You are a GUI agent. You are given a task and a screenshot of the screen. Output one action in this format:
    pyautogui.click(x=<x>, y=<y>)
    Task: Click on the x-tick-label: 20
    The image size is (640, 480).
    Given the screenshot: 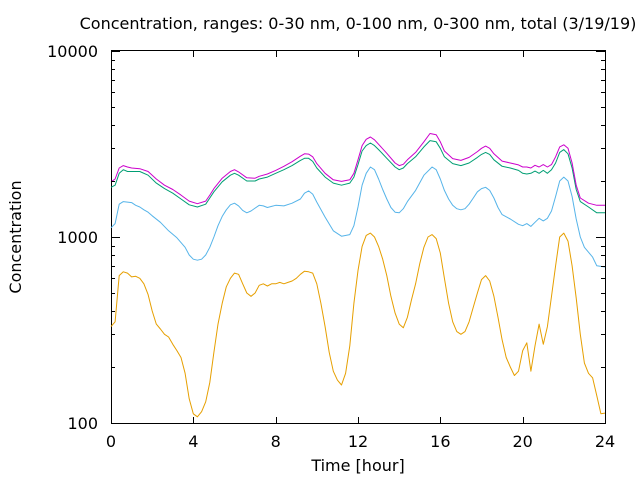 What is the action you would take?
    pyautogui.click(x=522, y=441)
    